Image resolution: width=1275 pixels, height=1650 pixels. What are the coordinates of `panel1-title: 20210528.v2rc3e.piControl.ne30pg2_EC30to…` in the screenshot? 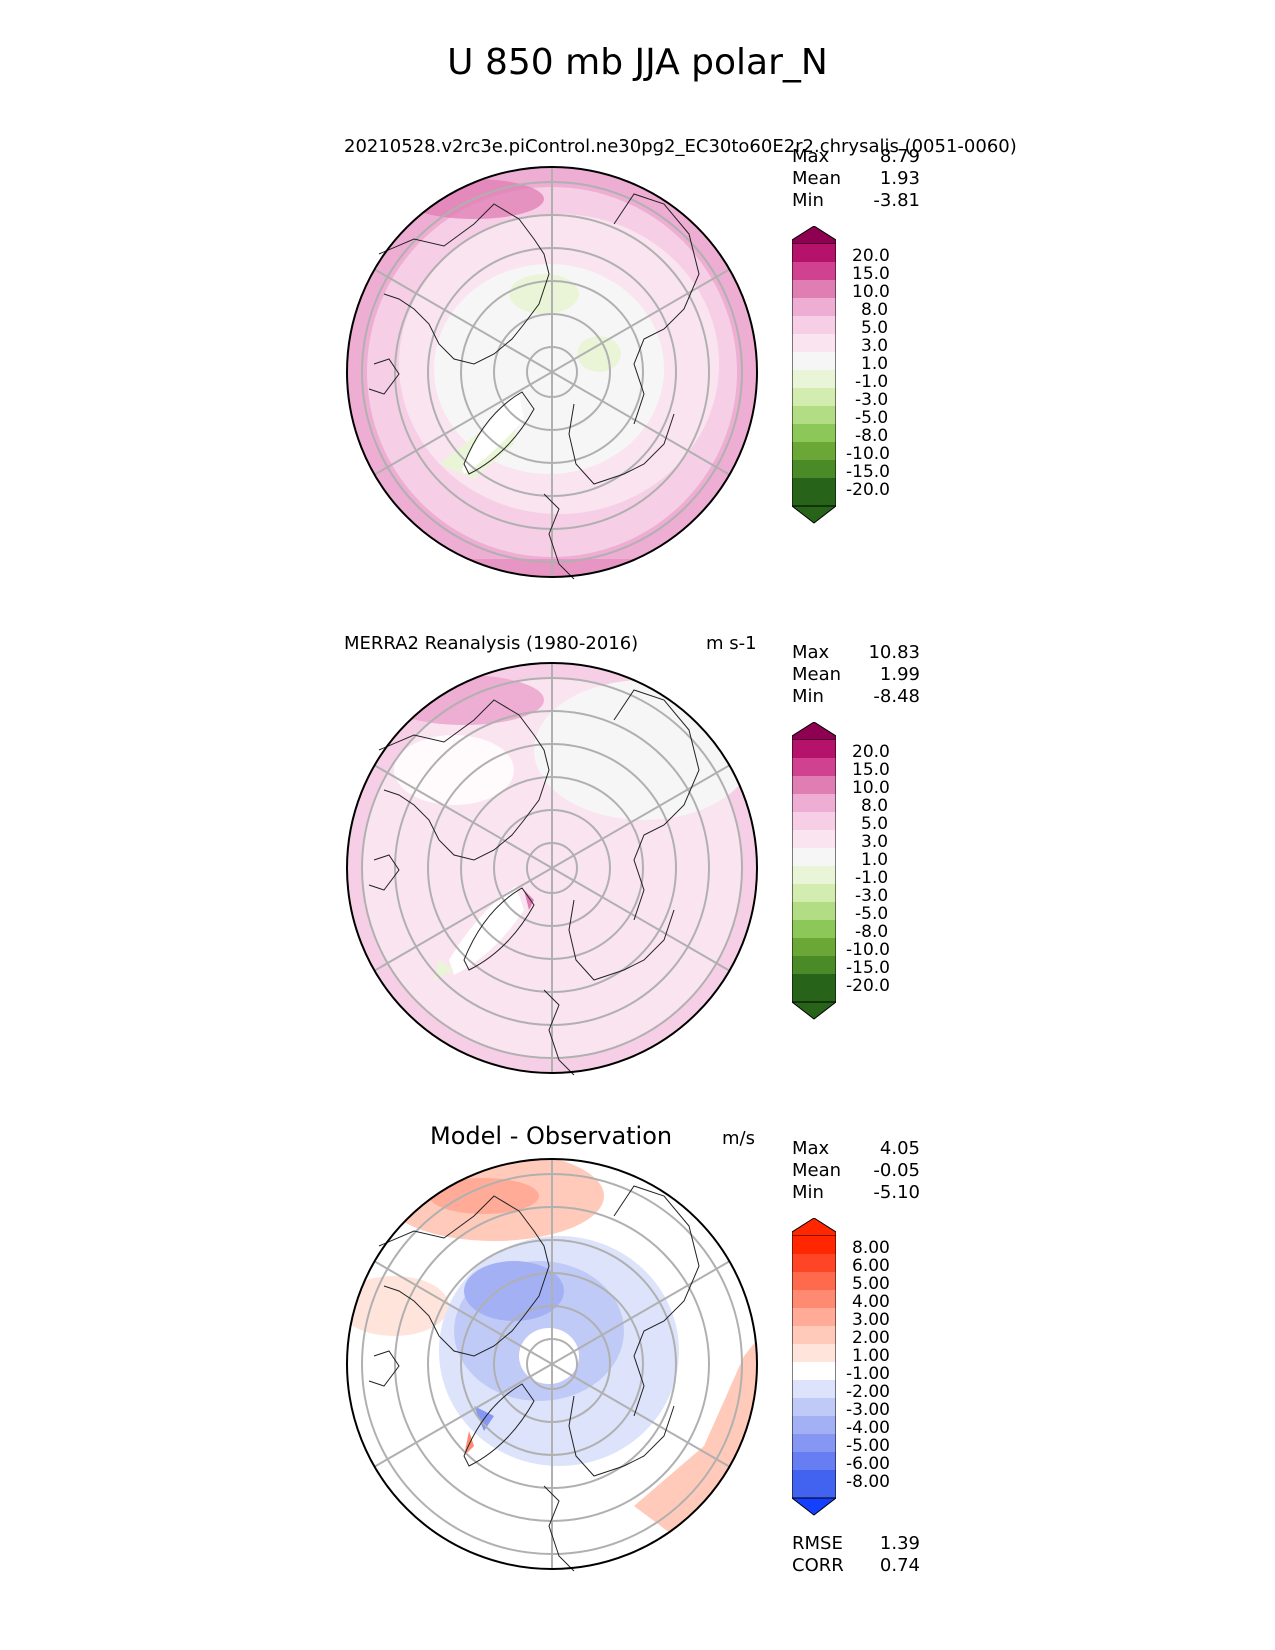 It's located at (680, 146).